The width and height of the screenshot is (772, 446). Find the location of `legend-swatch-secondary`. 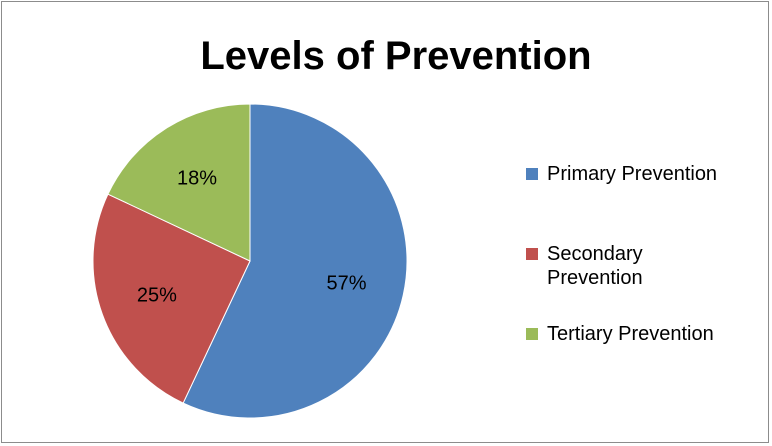

legend-swatch-secondary is located at coordinates (532, 254).